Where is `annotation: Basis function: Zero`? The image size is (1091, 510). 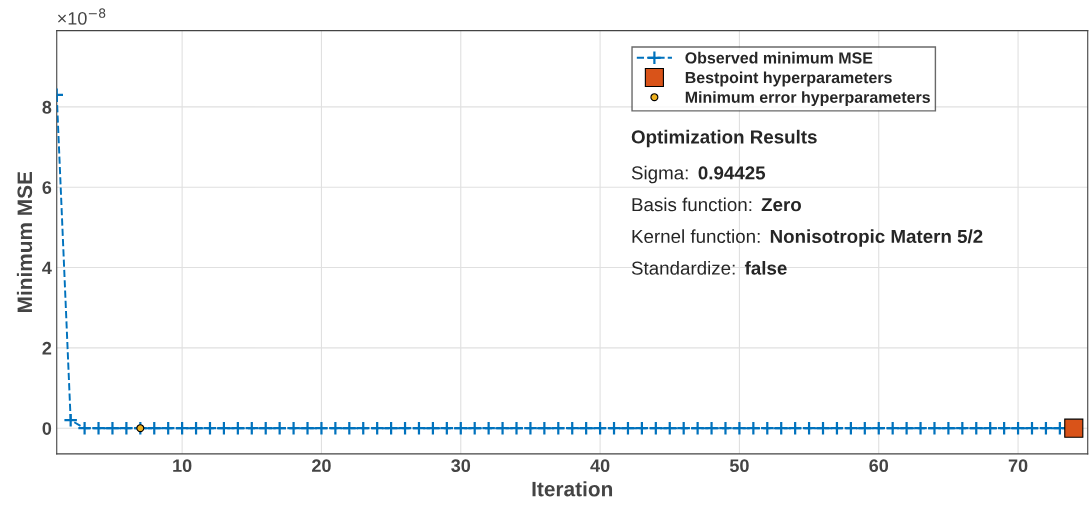 annotation: Basis function: Zero is located at coordinates (716, 204).